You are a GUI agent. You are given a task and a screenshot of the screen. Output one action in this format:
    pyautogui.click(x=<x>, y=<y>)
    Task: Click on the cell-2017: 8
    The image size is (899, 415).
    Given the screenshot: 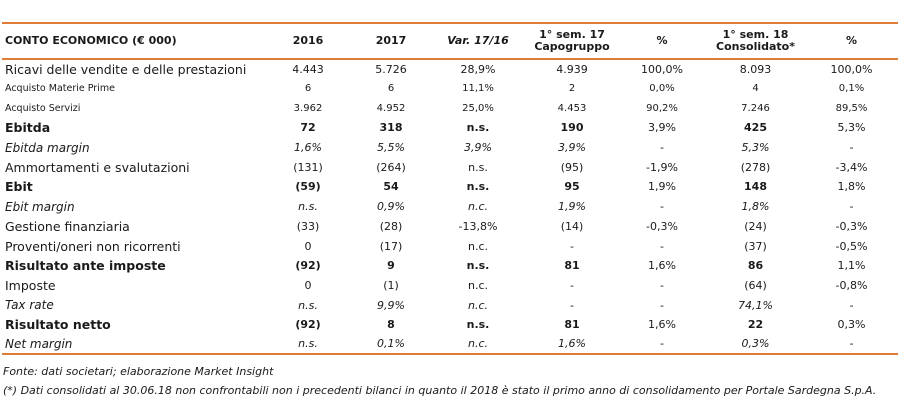 What is the action you would take?
    pyautogui.click(x=391, y=325)
    